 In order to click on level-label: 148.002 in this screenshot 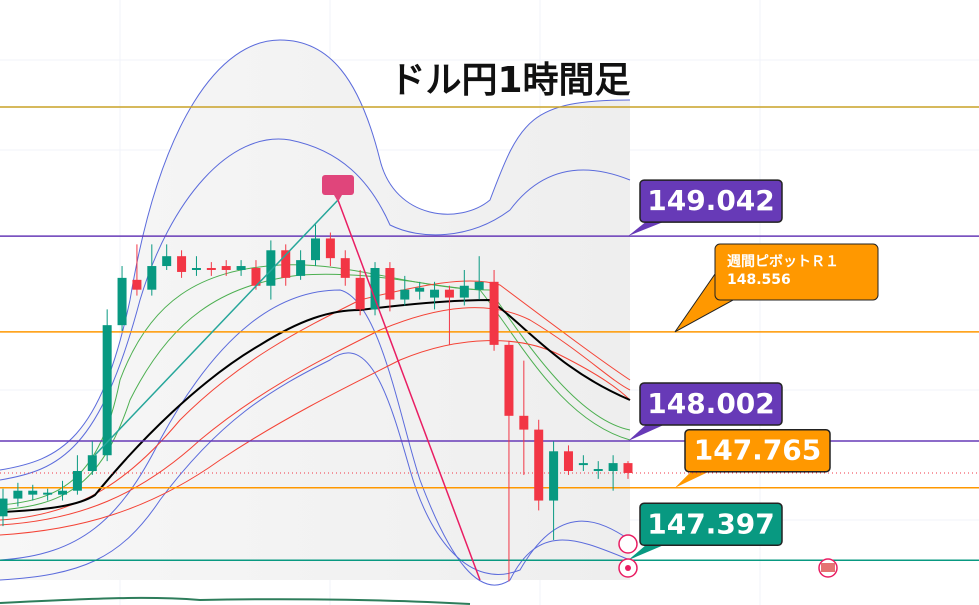, I will do `click(711, 403)`.